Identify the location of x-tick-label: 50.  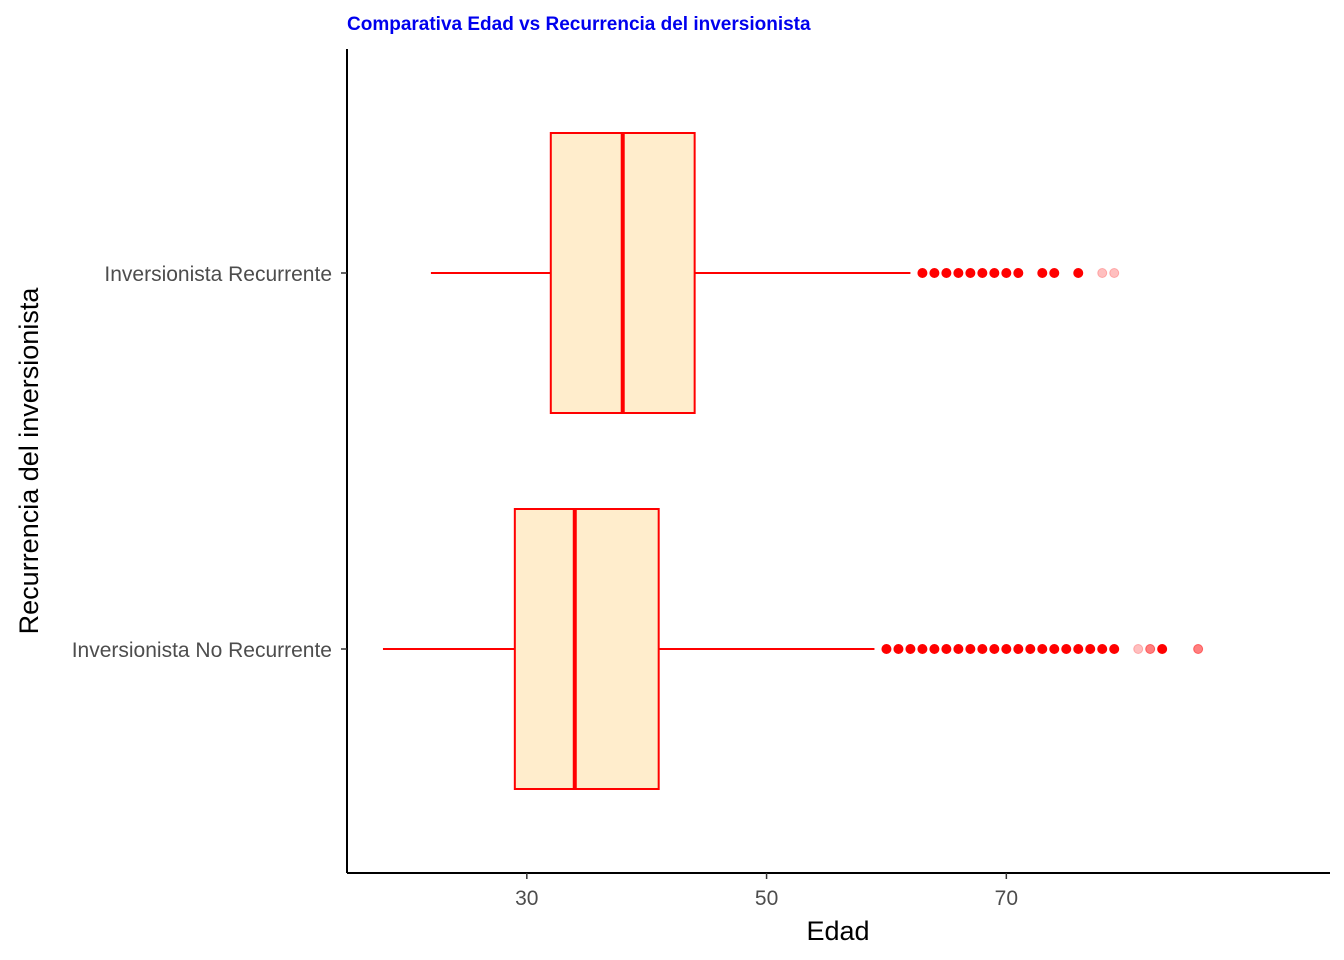
(766, 898).